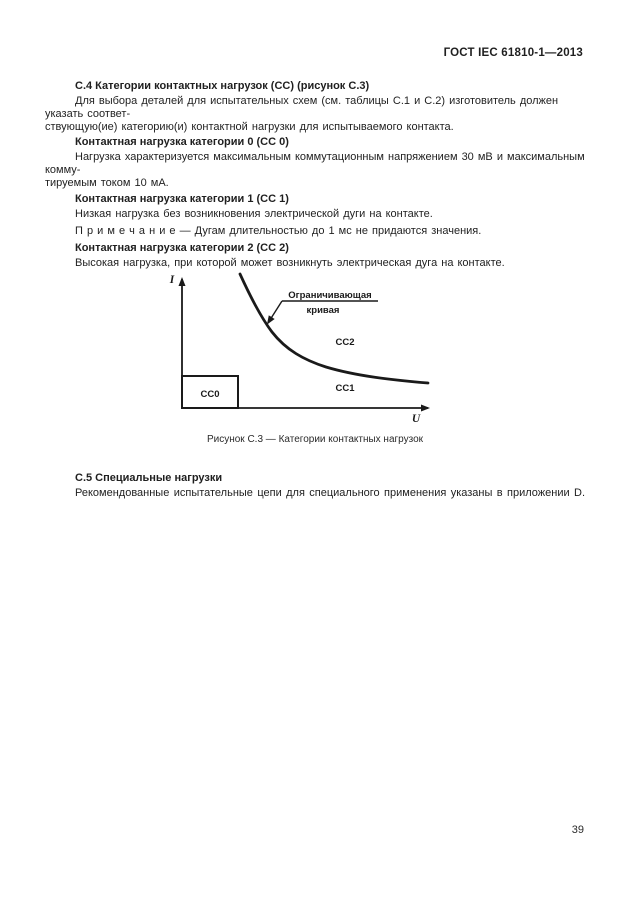 Image resolution: width=630 pixels, height=913 pixels. Describe the element at coordinates (416, 419) in the screenshot. I see `x-axis-label: U` at that location.